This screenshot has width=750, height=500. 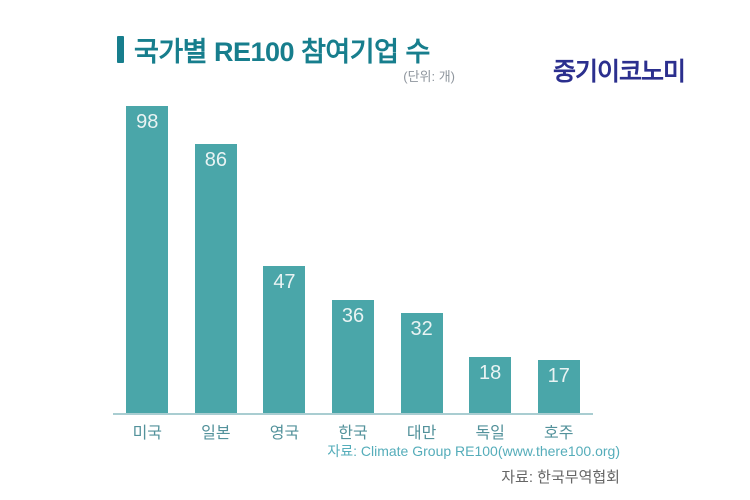 What do you see at coordinates (421, 433) in the screenshot?
I see `category-label-대만: 대만` at bounding box center [421, 433].